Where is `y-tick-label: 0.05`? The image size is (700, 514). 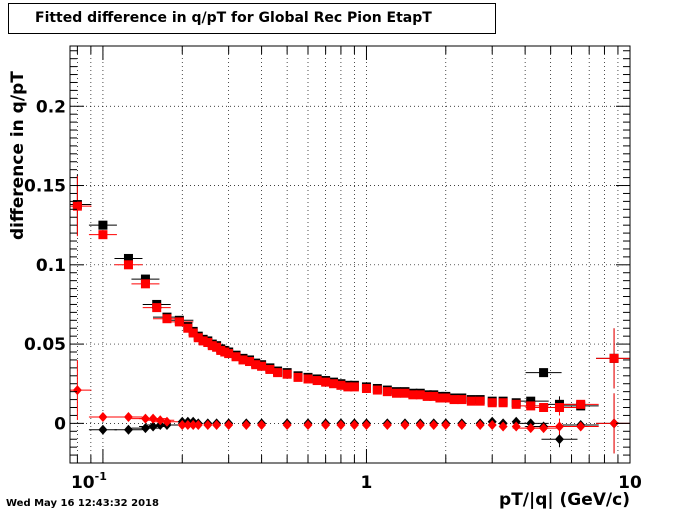
y-tick-label: 0.05 is located at coordinates (45, 345).